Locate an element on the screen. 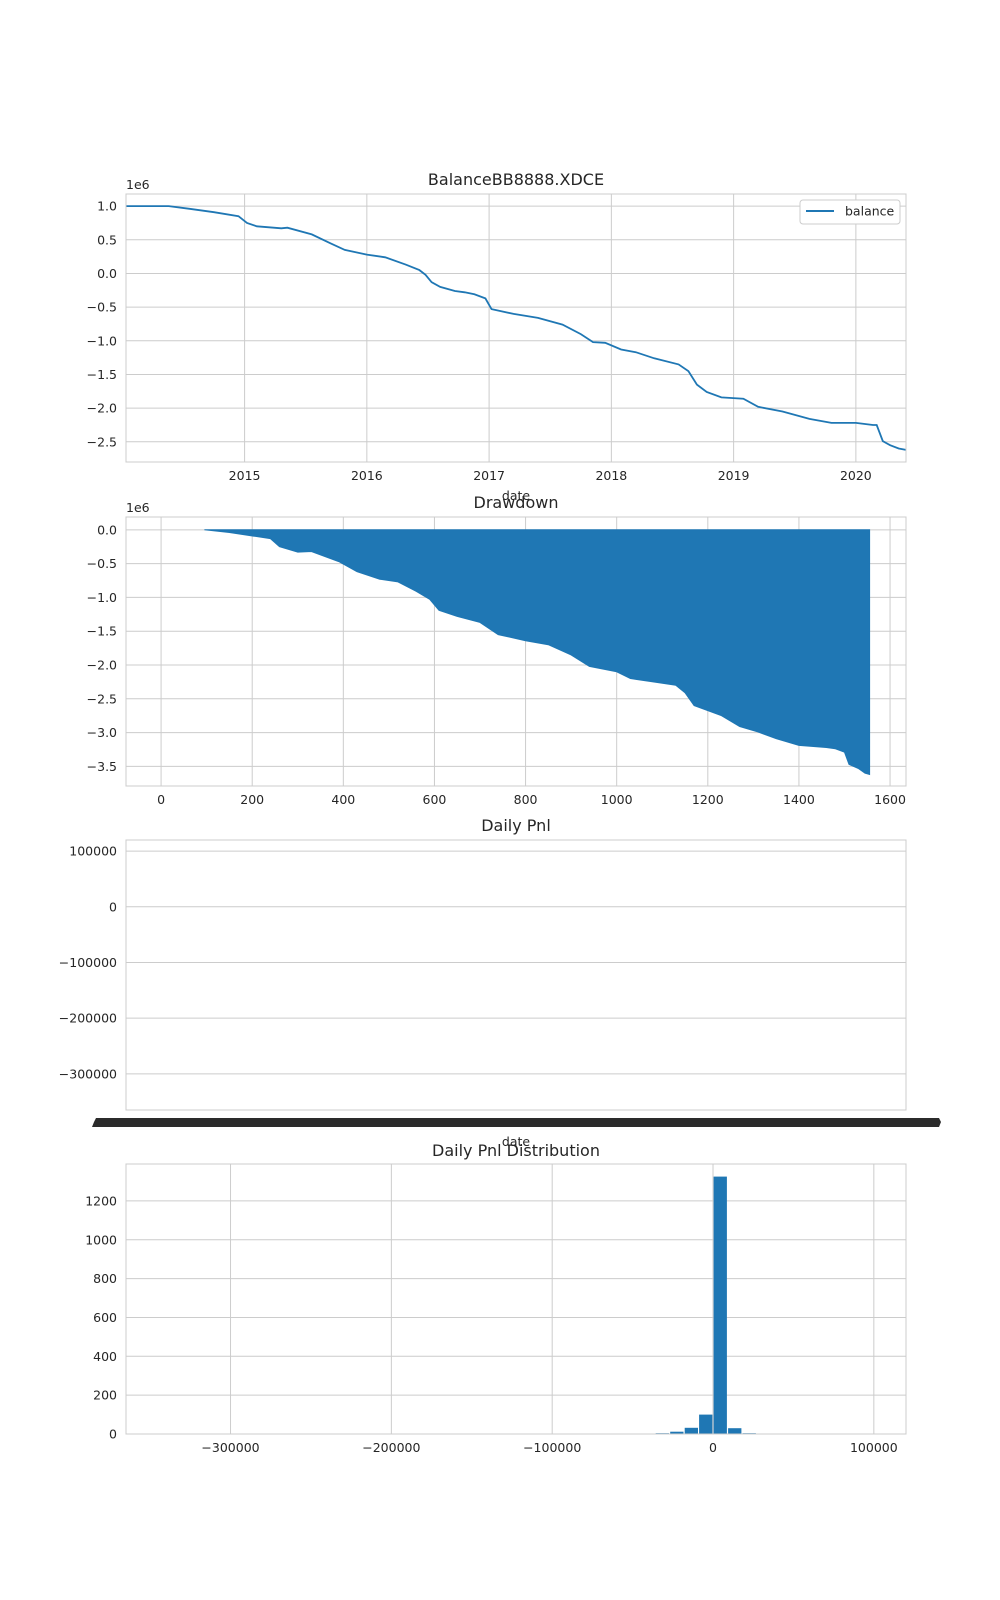  drawdown-title: Drawdown is located at coordinates (516, 502).